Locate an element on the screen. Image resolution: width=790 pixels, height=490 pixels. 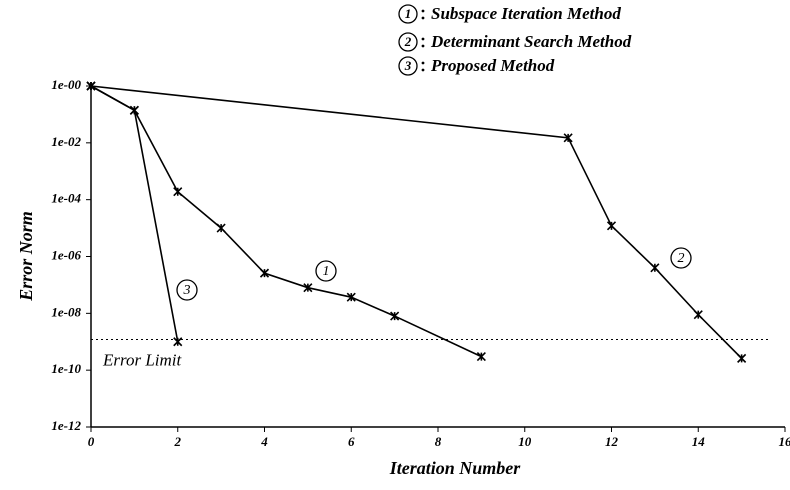
legend-number: 1 is located at coordinates (408, 13).